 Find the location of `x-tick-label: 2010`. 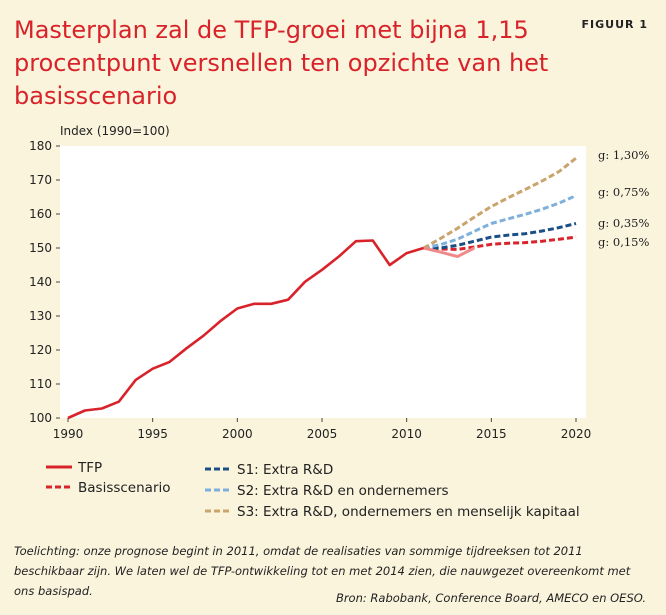

x-tick-label: 2010 is located at coordinates (406, 434).